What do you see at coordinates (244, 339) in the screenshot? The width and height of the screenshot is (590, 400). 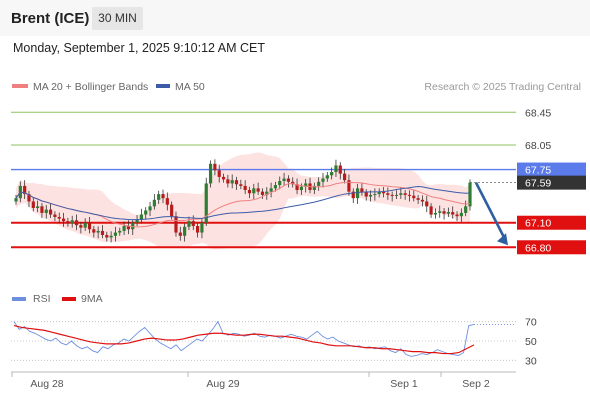 I see `rsi-9ma-line` at bounding box center [244, 339].